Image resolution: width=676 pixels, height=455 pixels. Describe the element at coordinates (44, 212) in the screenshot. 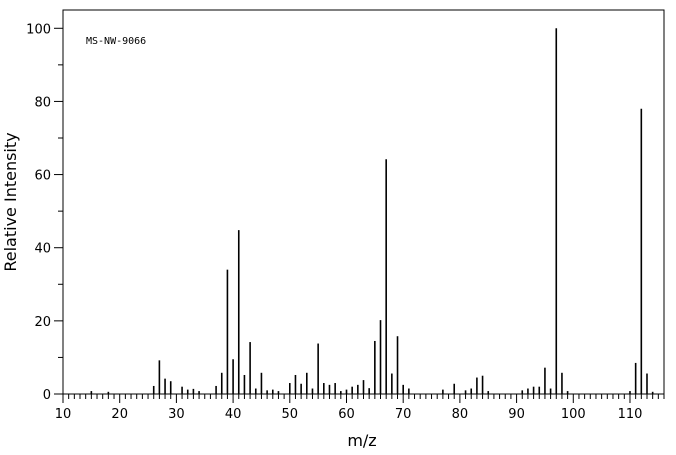

I see `y-axis-ticks: 0 20 40 60 80 100` at that location.